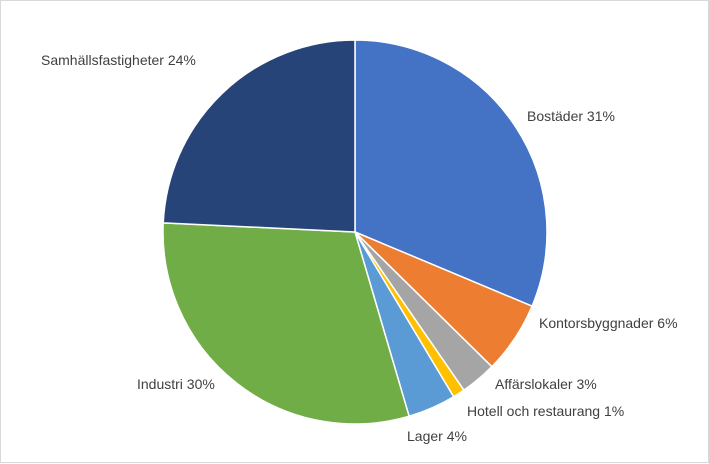 This screenshot has width=709, height=464. What do you see at coordinates (118, 60) in the screenshot?
I see `data-label-samhällsfastigheter: Samhällsfastigheter 24%` at bounding box center [118, 60].